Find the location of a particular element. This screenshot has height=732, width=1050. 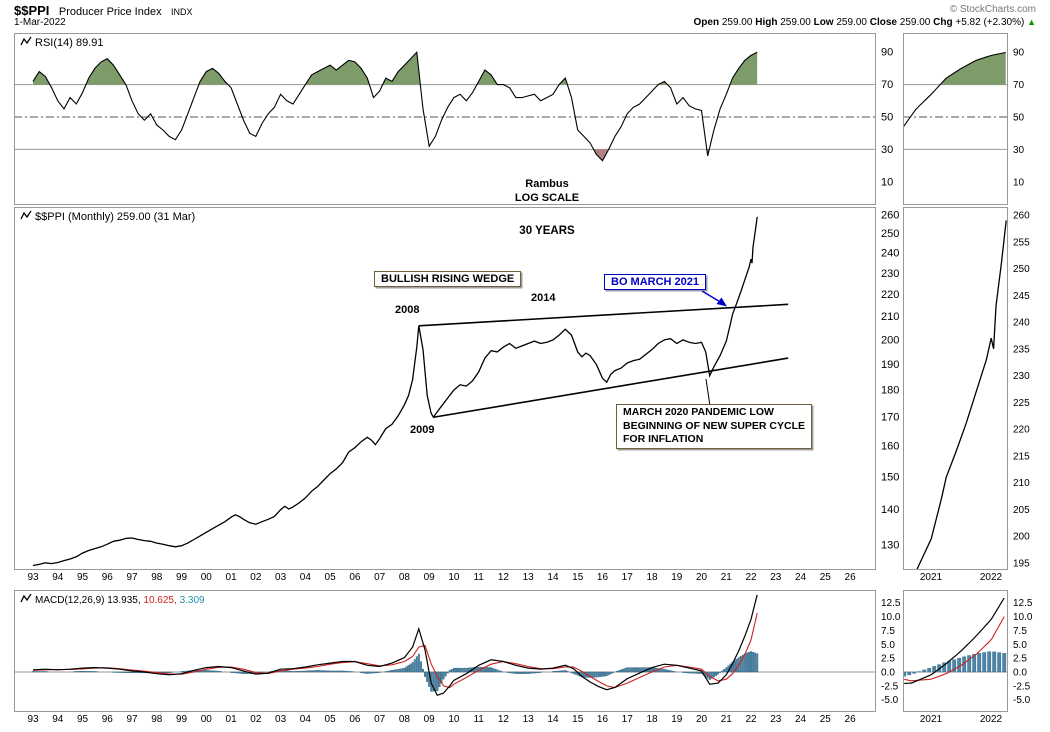

x-axis-label: 97 is located at coordinates (132, 577).